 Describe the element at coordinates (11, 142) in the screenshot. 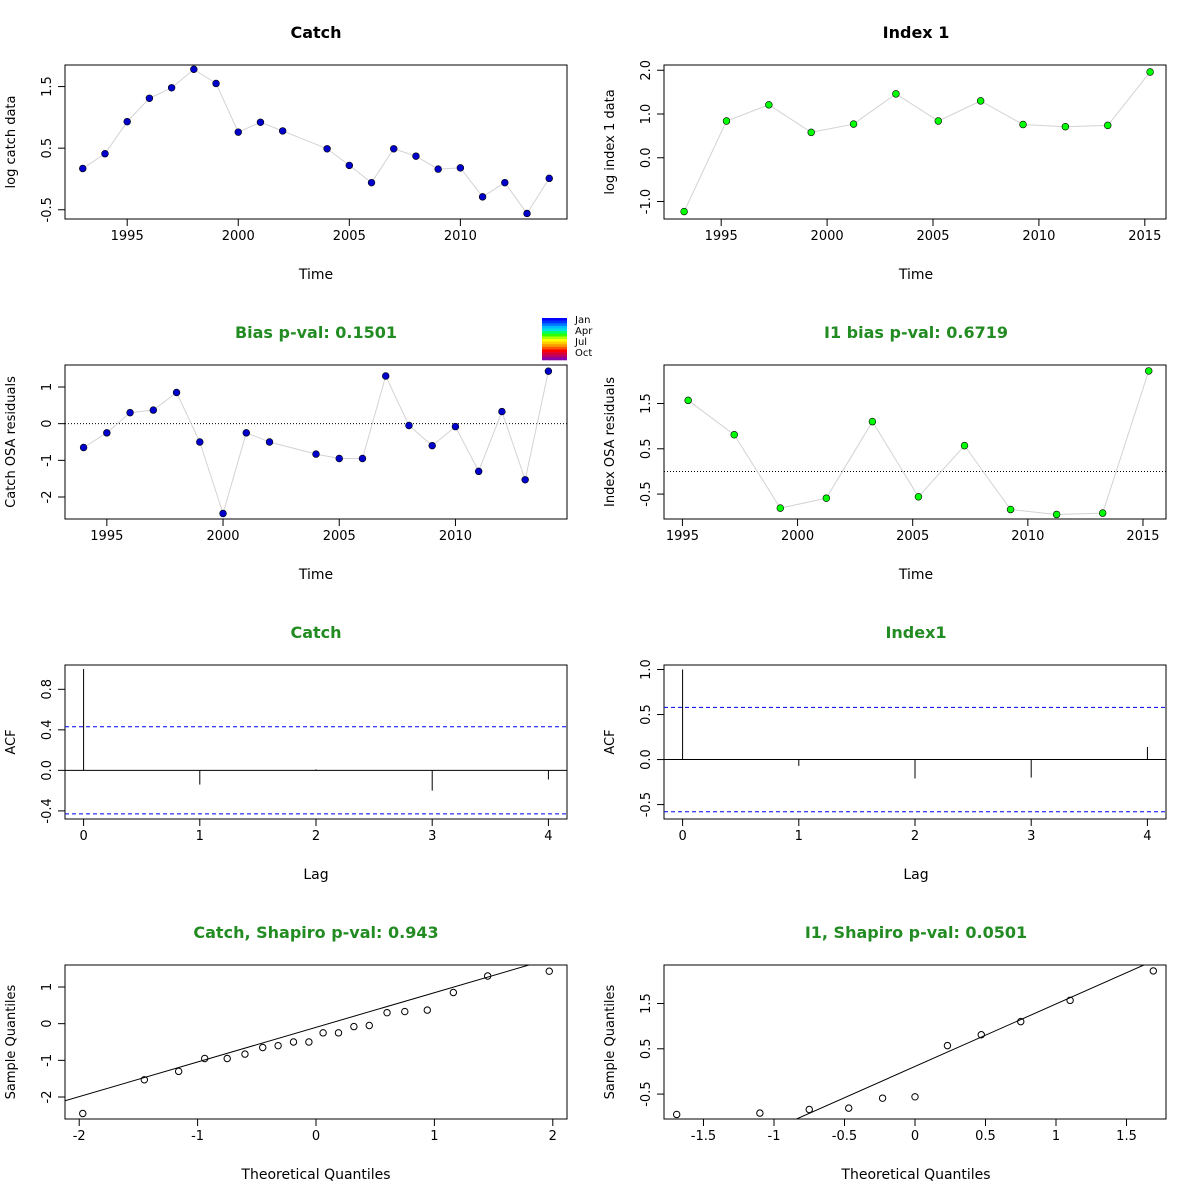

I see `catch-data-ylabel: log catch data` at that location.